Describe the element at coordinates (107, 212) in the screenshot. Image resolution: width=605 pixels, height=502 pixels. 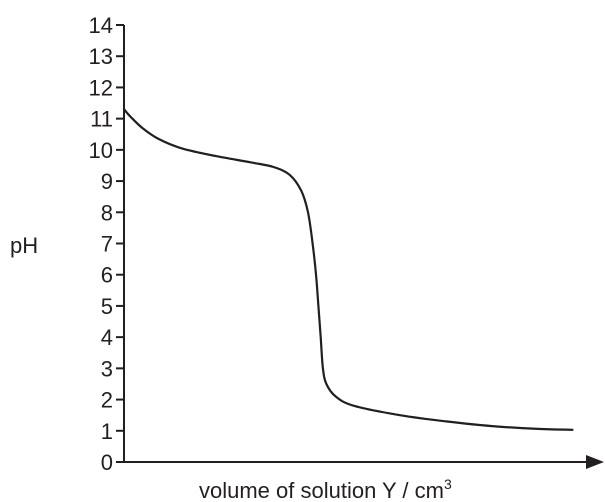
I see `y-tick-label-8: 8` at that location.